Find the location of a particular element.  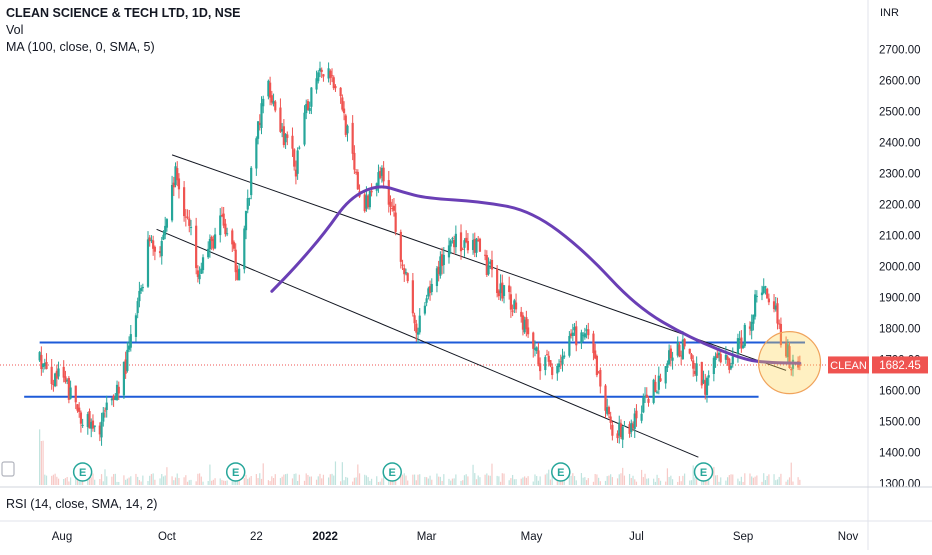

time-tick-label: Mar is located at coordinates (427, 537).